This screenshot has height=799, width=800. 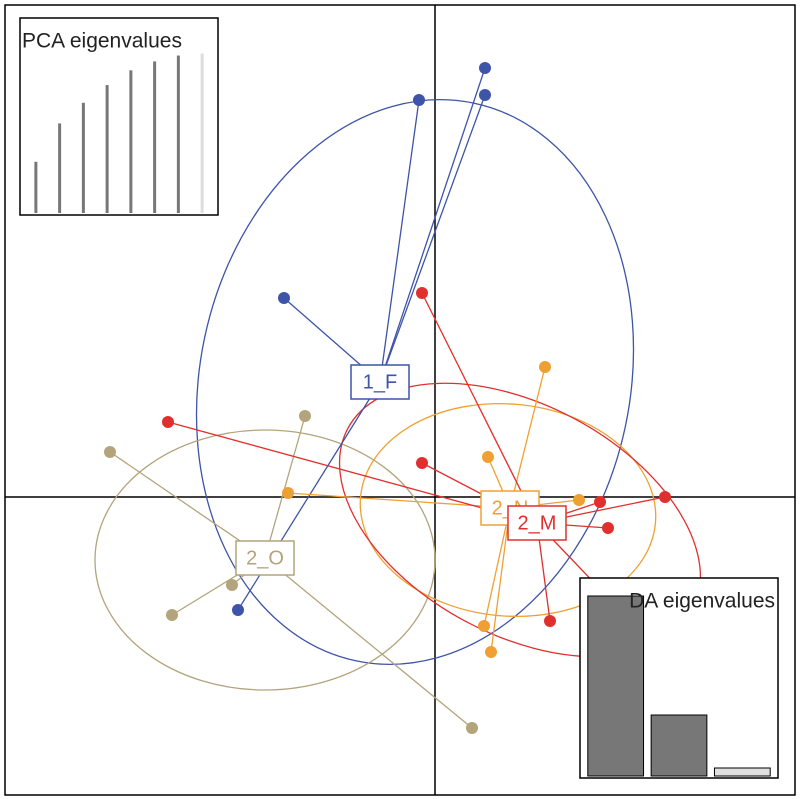 I want to click on group-label: 2_O, so click(x=265, y=558).